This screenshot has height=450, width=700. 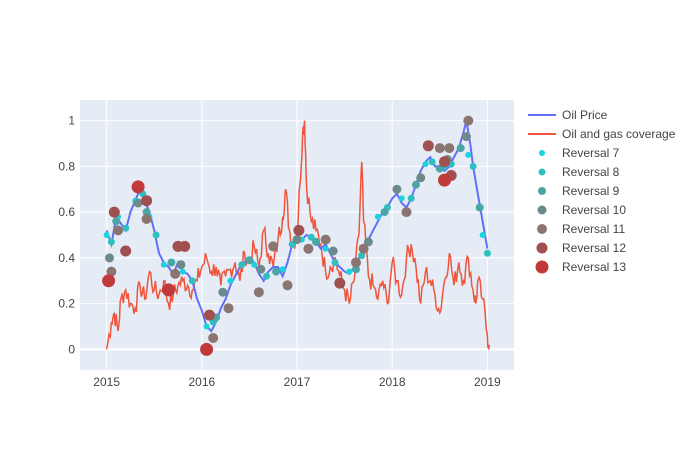 What do you see at coordinates (66, 166) in the screenshot?
I see `y-tick-label: 0.8` at bounding box center [66, 166].